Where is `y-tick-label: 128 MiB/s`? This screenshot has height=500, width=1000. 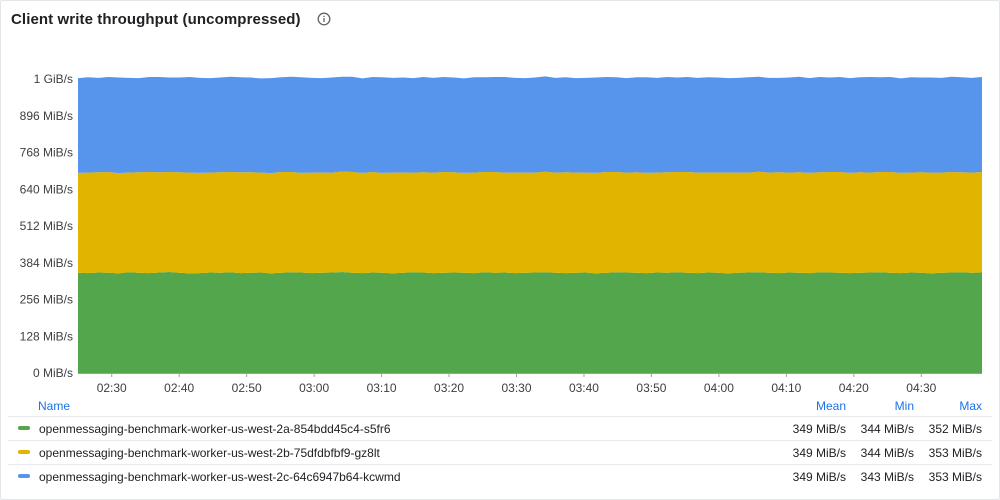
y-tick-label: 128 MiB/s is located at coordinates (46, 336).